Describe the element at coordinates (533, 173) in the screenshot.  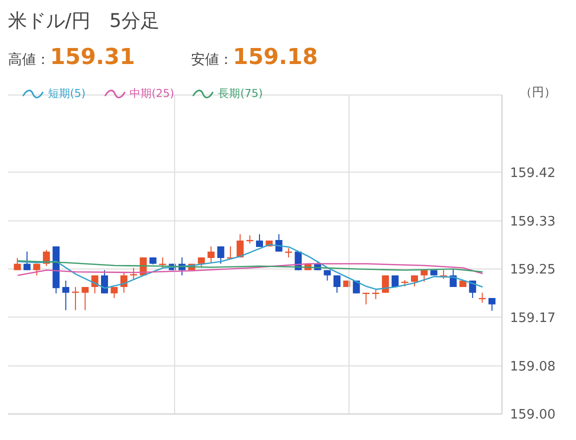
I see `y-tick-label: 159.42` at that location.